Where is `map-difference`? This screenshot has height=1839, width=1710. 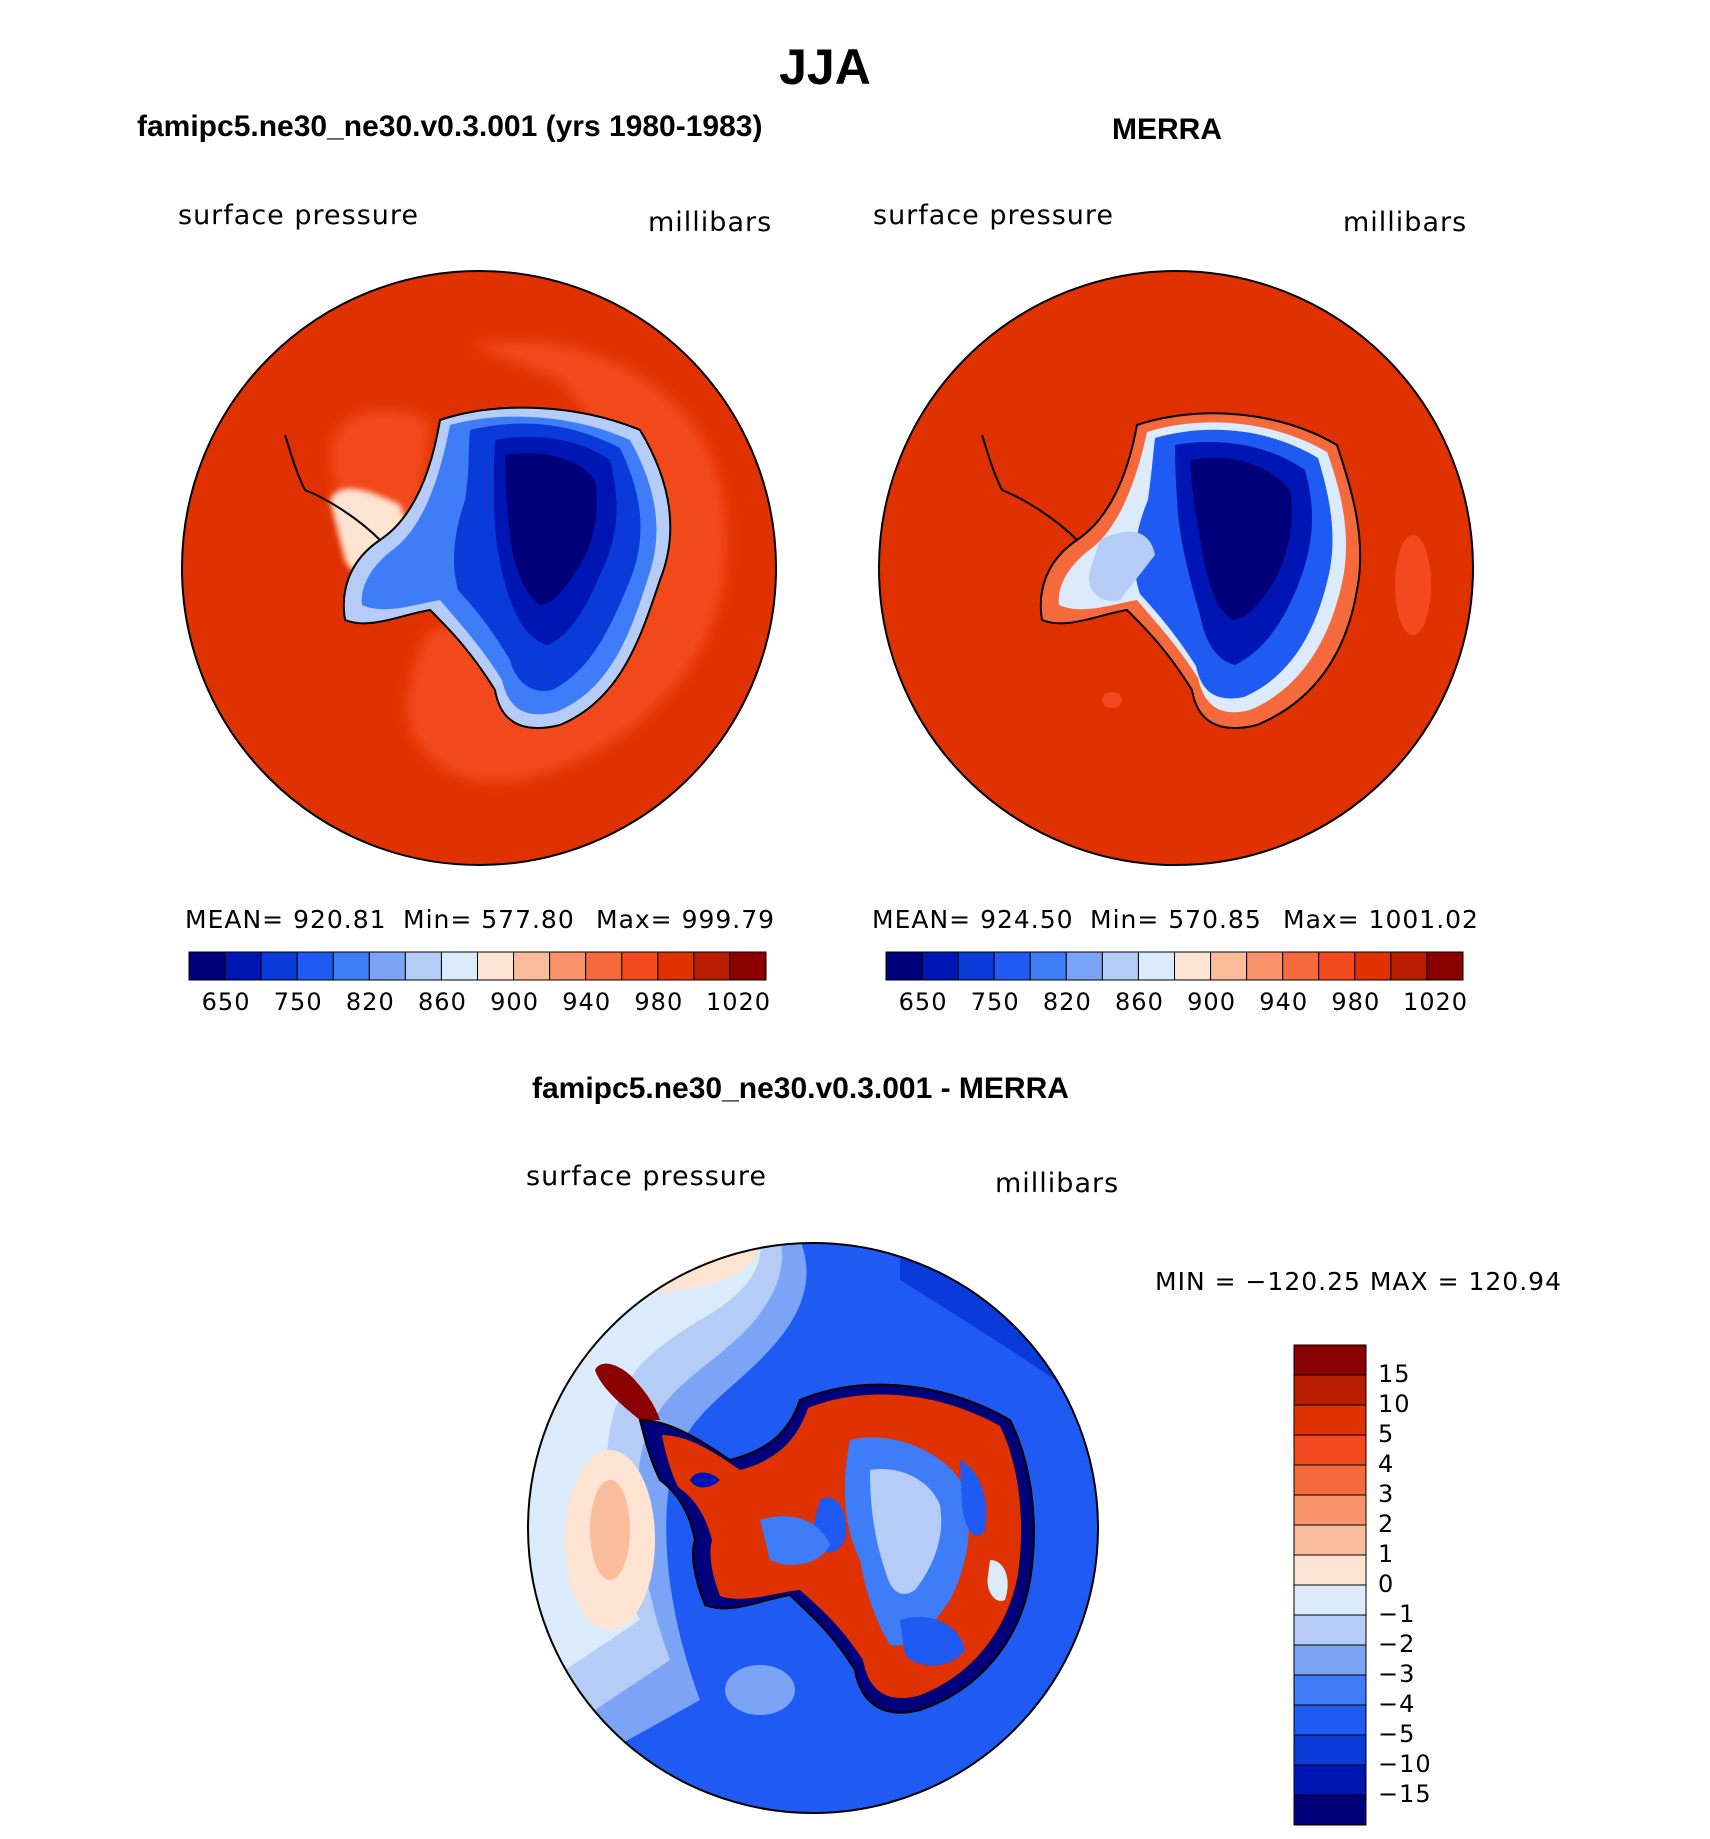 map-difference is located at coordinates (813, 1528).